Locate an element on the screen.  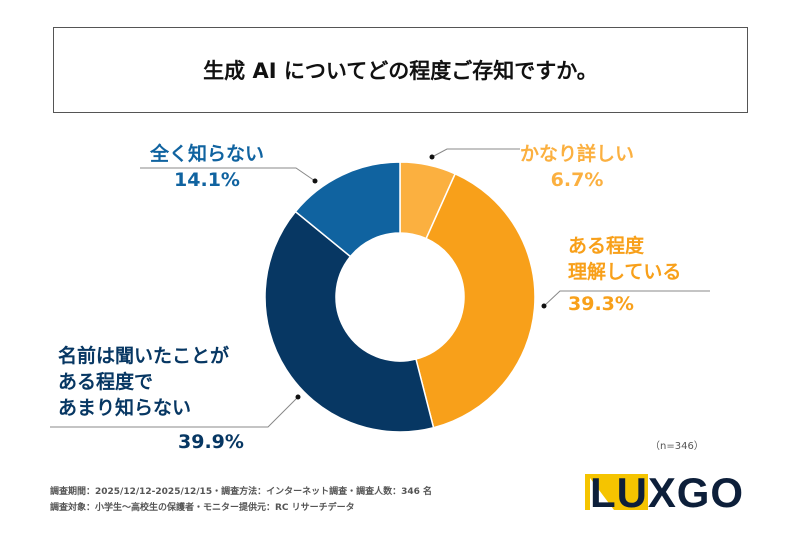
slice-label: 理解している is located at coordinates (625, 272).